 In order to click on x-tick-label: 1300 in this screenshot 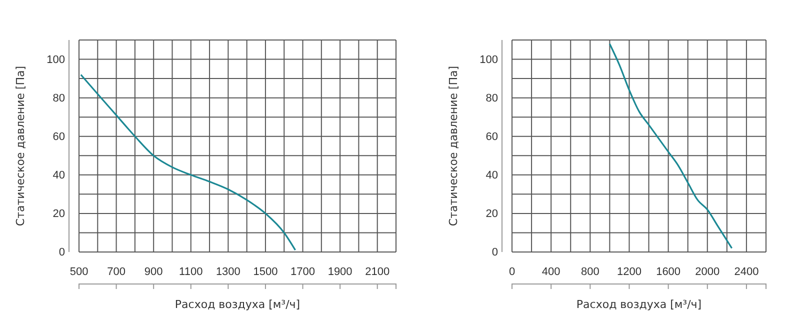, I will do `click(228, 272)`.